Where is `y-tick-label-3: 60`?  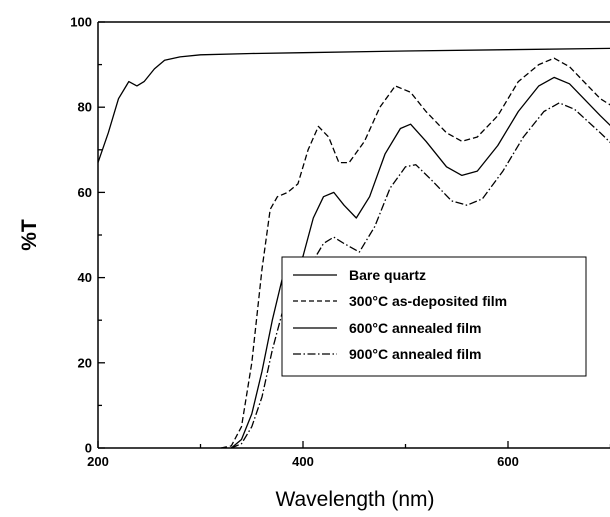
y-tick-label-3: 60 is located at coordinates (85, 192).